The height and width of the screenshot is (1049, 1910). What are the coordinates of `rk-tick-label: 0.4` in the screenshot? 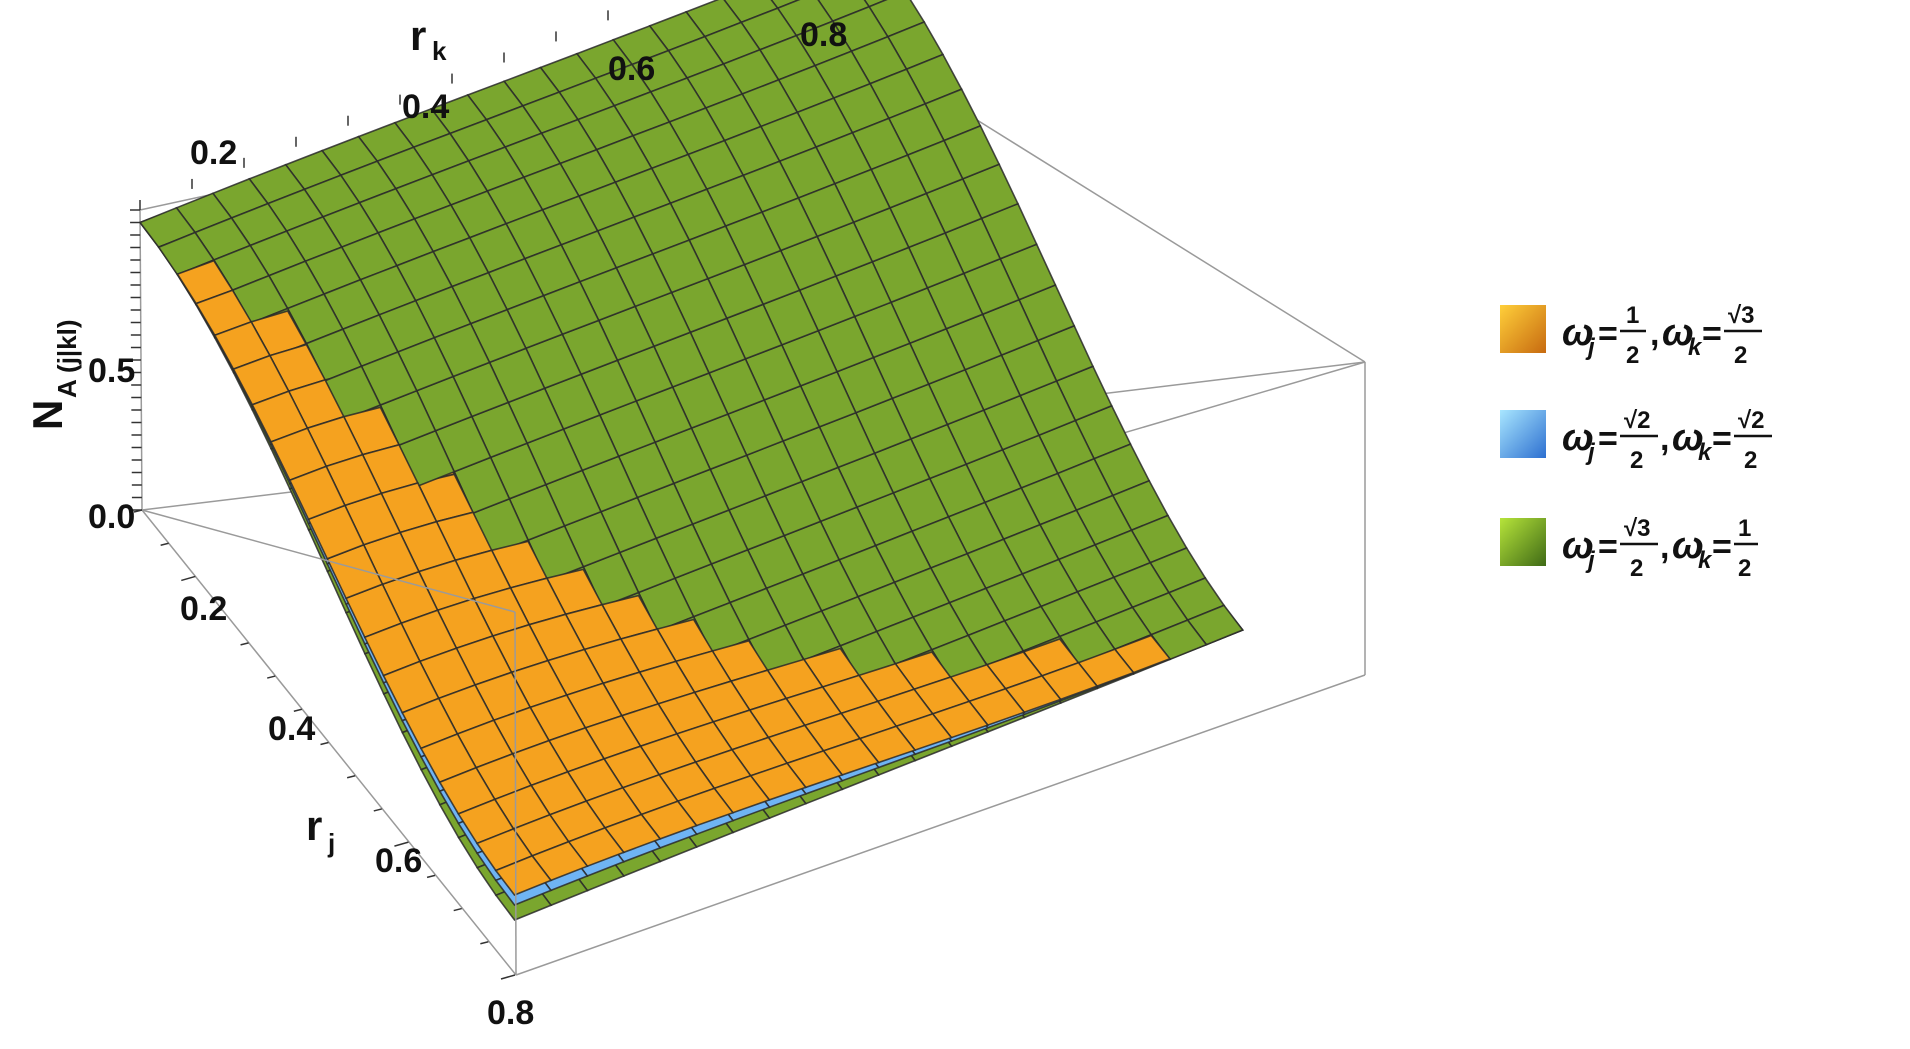 It's located at (425, 107).